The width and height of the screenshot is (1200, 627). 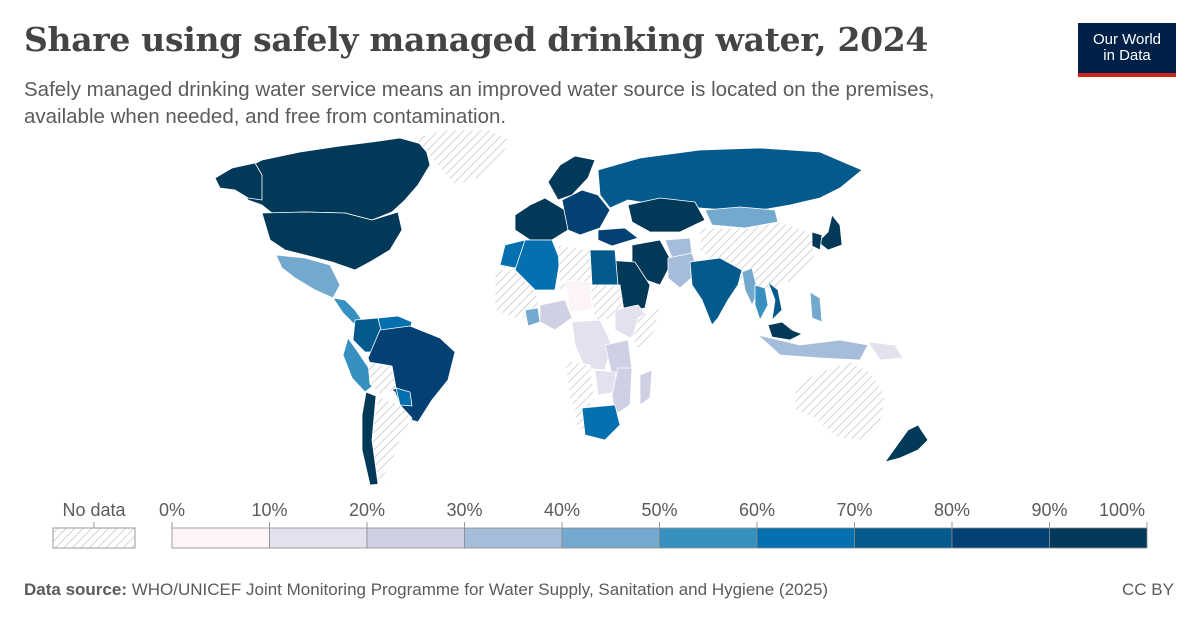 I want to click on region-angola: Angola: No data, so click(x=580, y=380).